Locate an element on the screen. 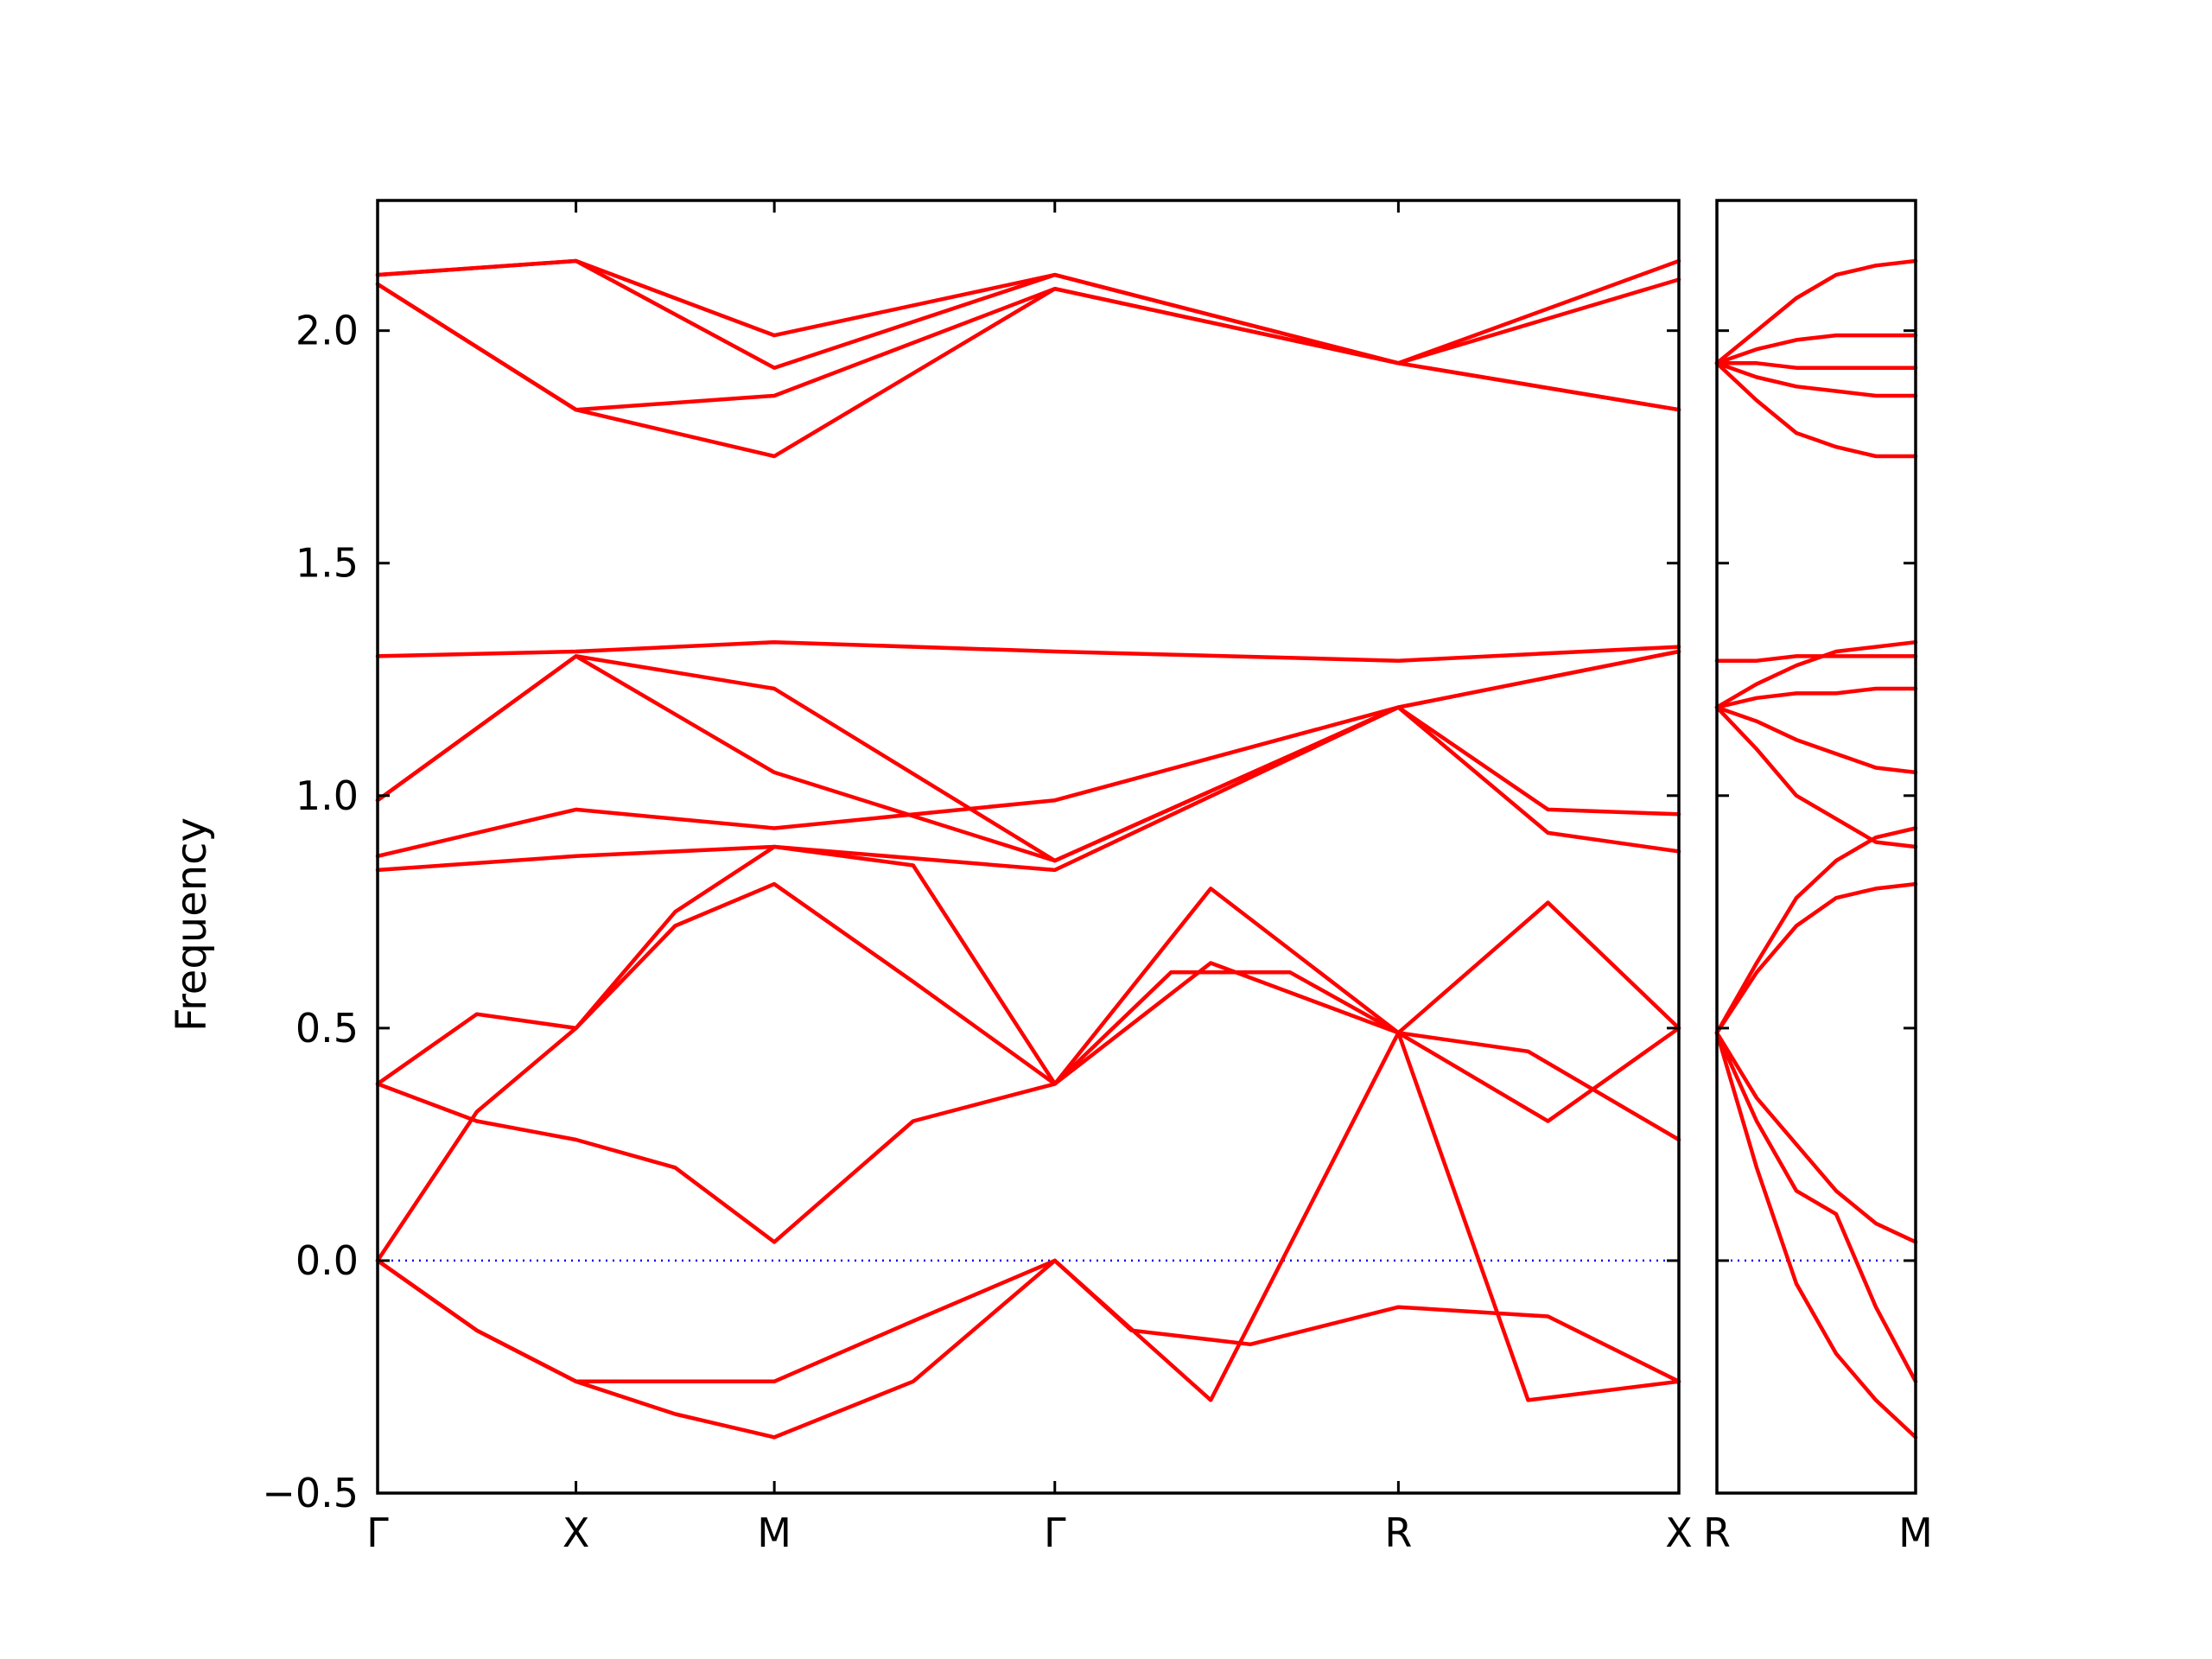  y-axis-label: Frequency is located at coordinates (192, 924).